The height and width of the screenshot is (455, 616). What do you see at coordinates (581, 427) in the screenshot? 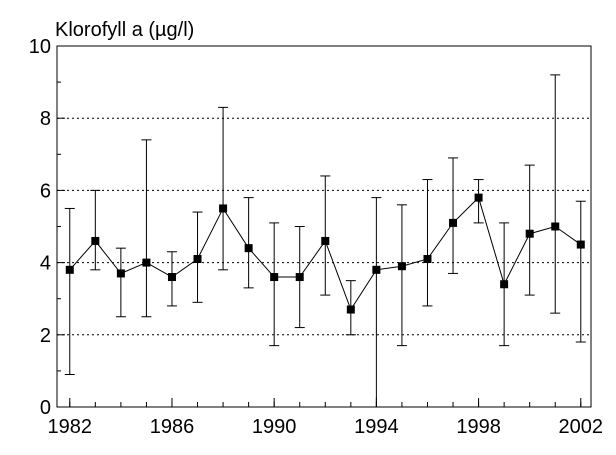
I see `x-tick-label: 2002` at bounding box center [581, 427].